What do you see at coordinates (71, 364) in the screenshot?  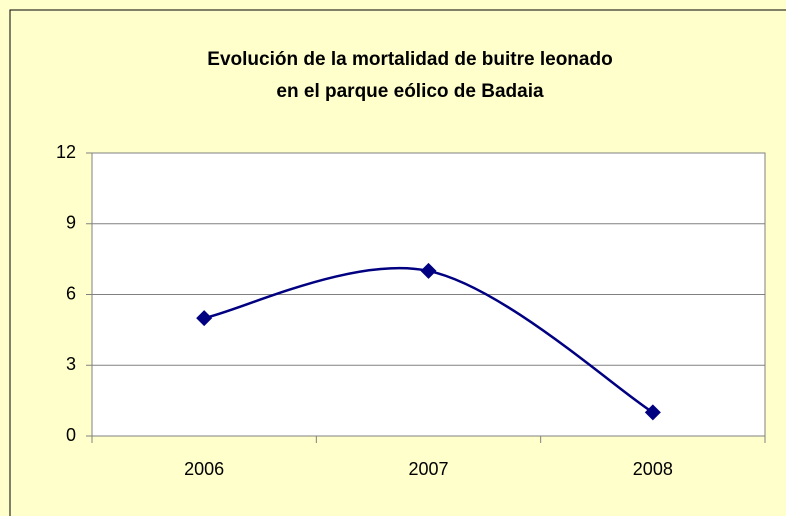 I see `y-tick-label: 3` at bounding box center [71, 364].